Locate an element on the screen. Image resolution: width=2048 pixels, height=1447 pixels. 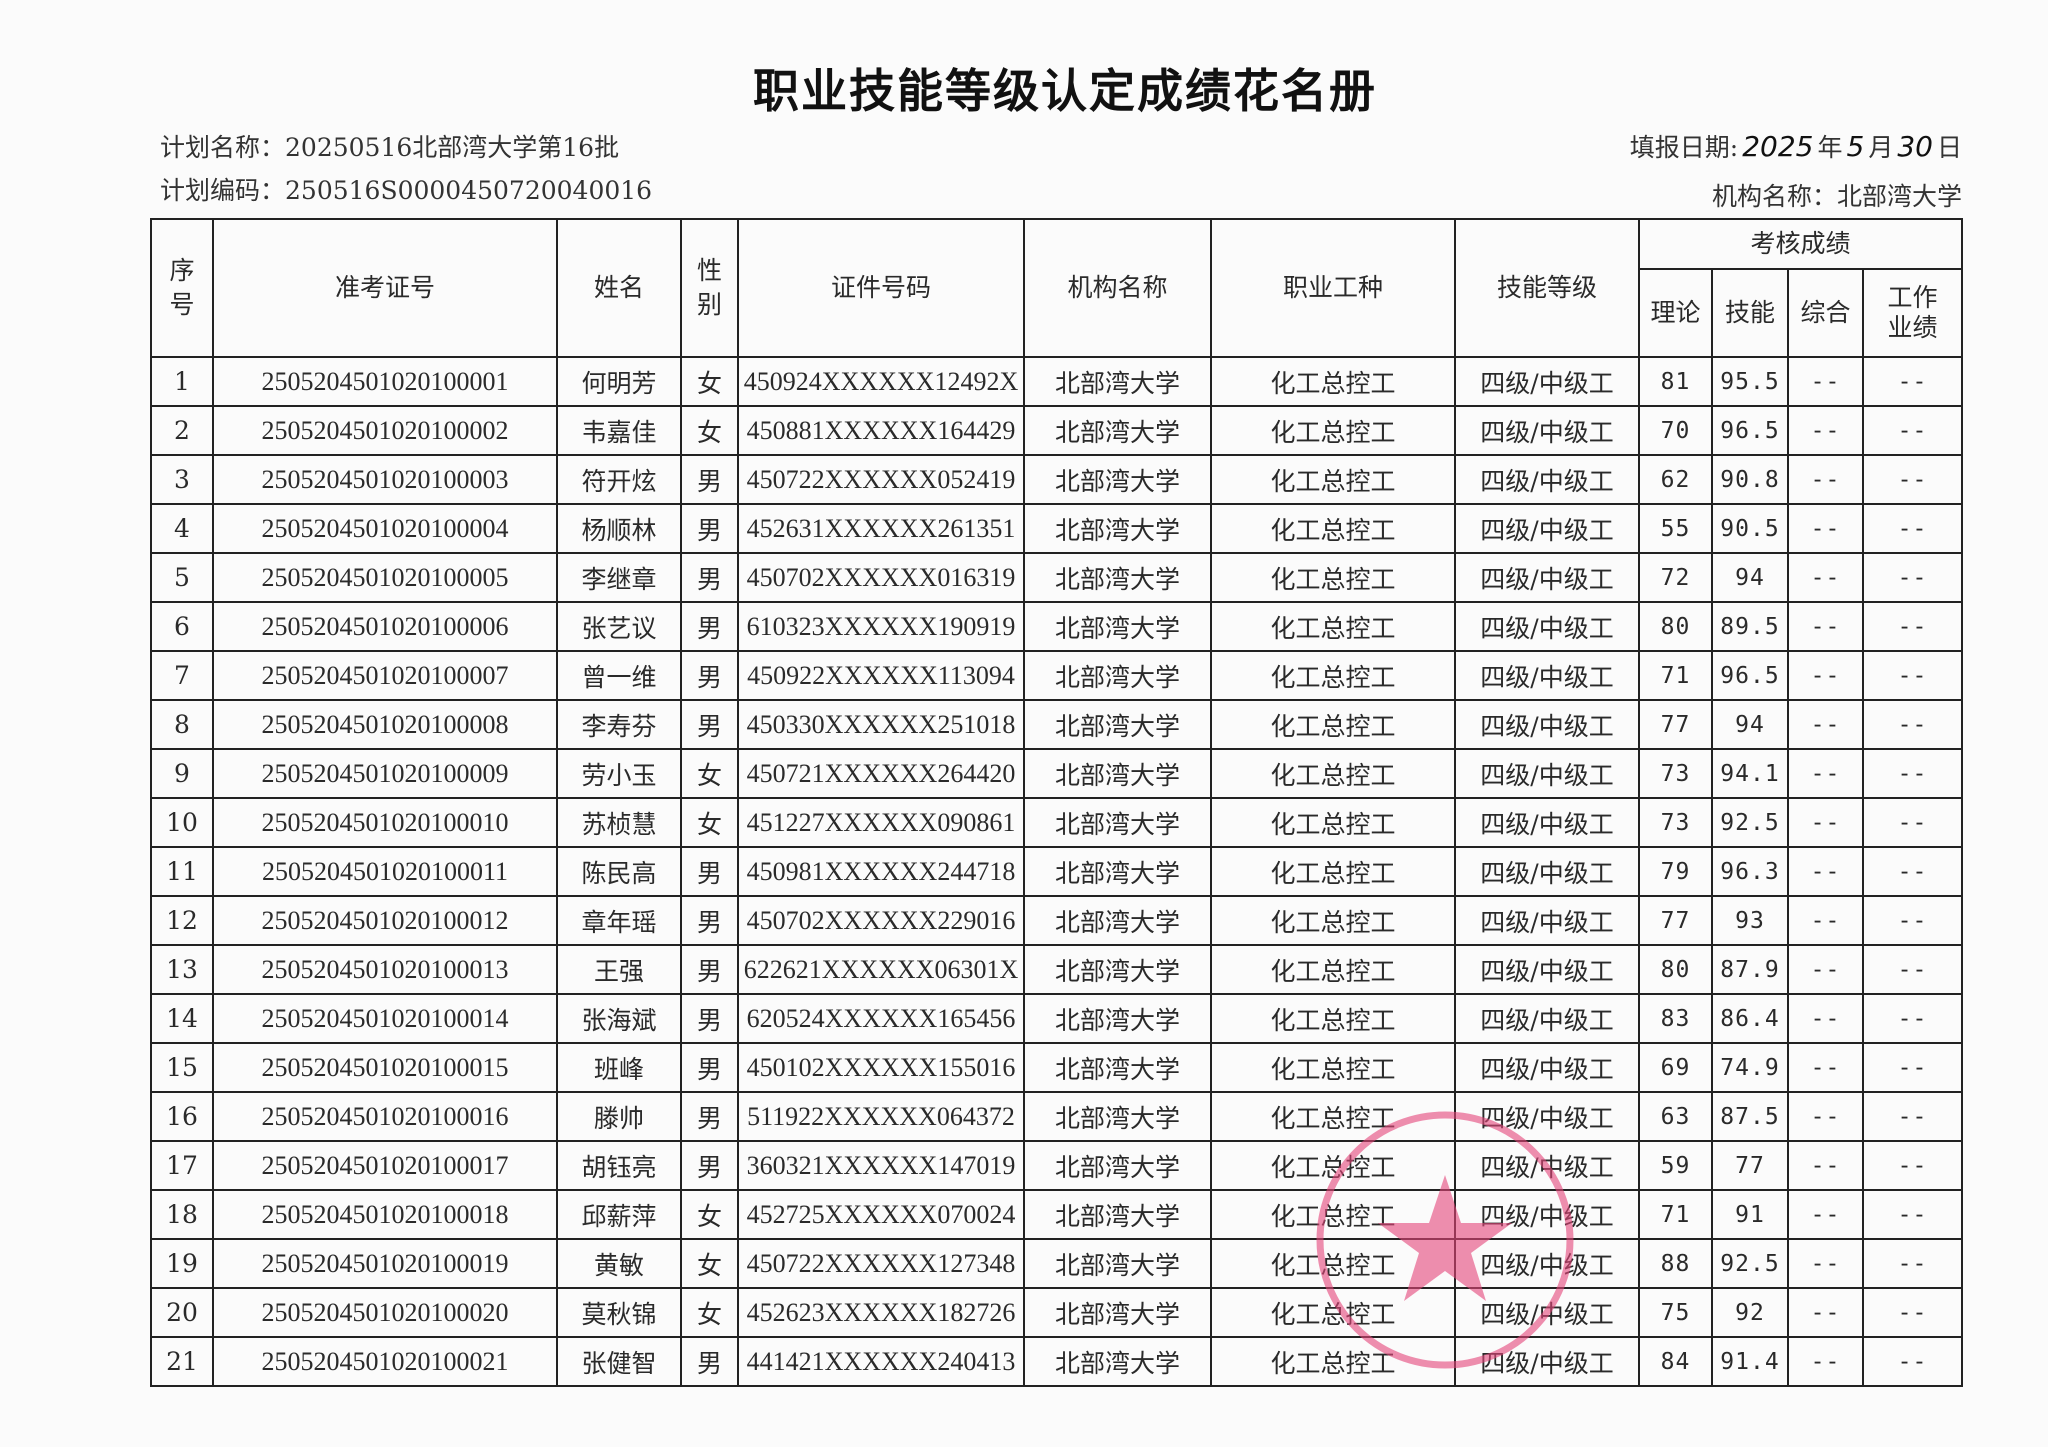
cell-skill: 86.4 is located at coordinates (1750, 1018).